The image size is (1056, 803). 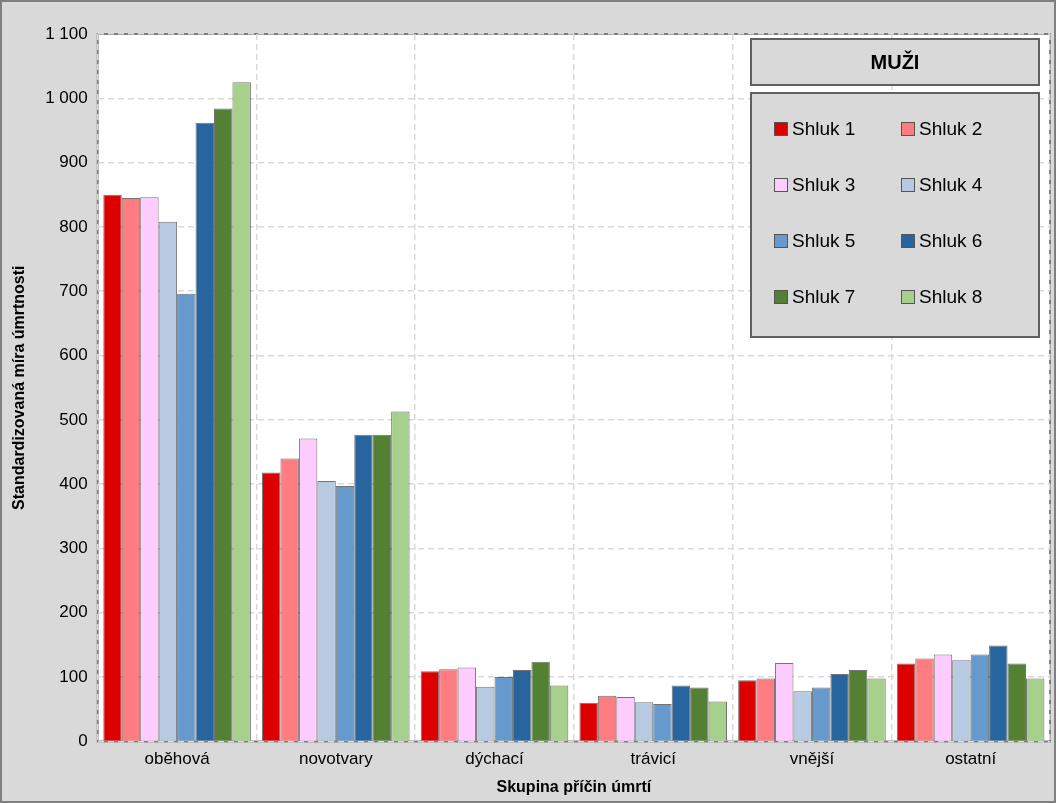 What do you see at coordinates (336, 759) in the screenshot?
I see `x-tick-label: novotvary` at bounding box center [336, 759].